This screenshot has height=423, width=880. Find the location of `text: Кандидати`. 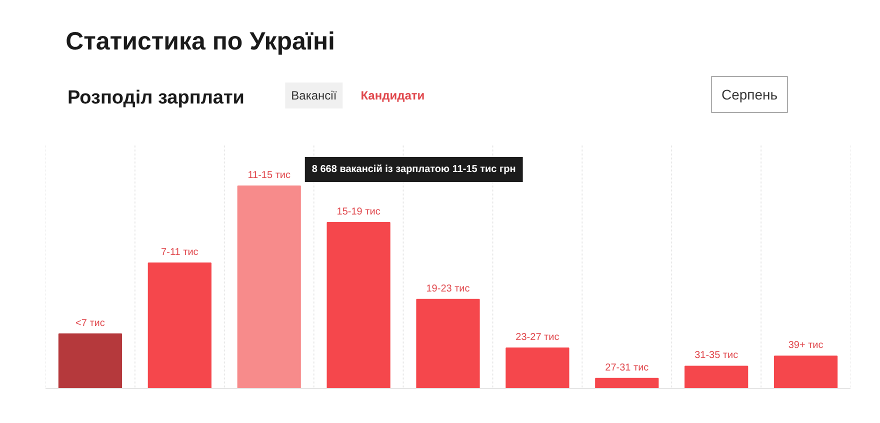

text: Кандидати is located at coordinates (392, 95).